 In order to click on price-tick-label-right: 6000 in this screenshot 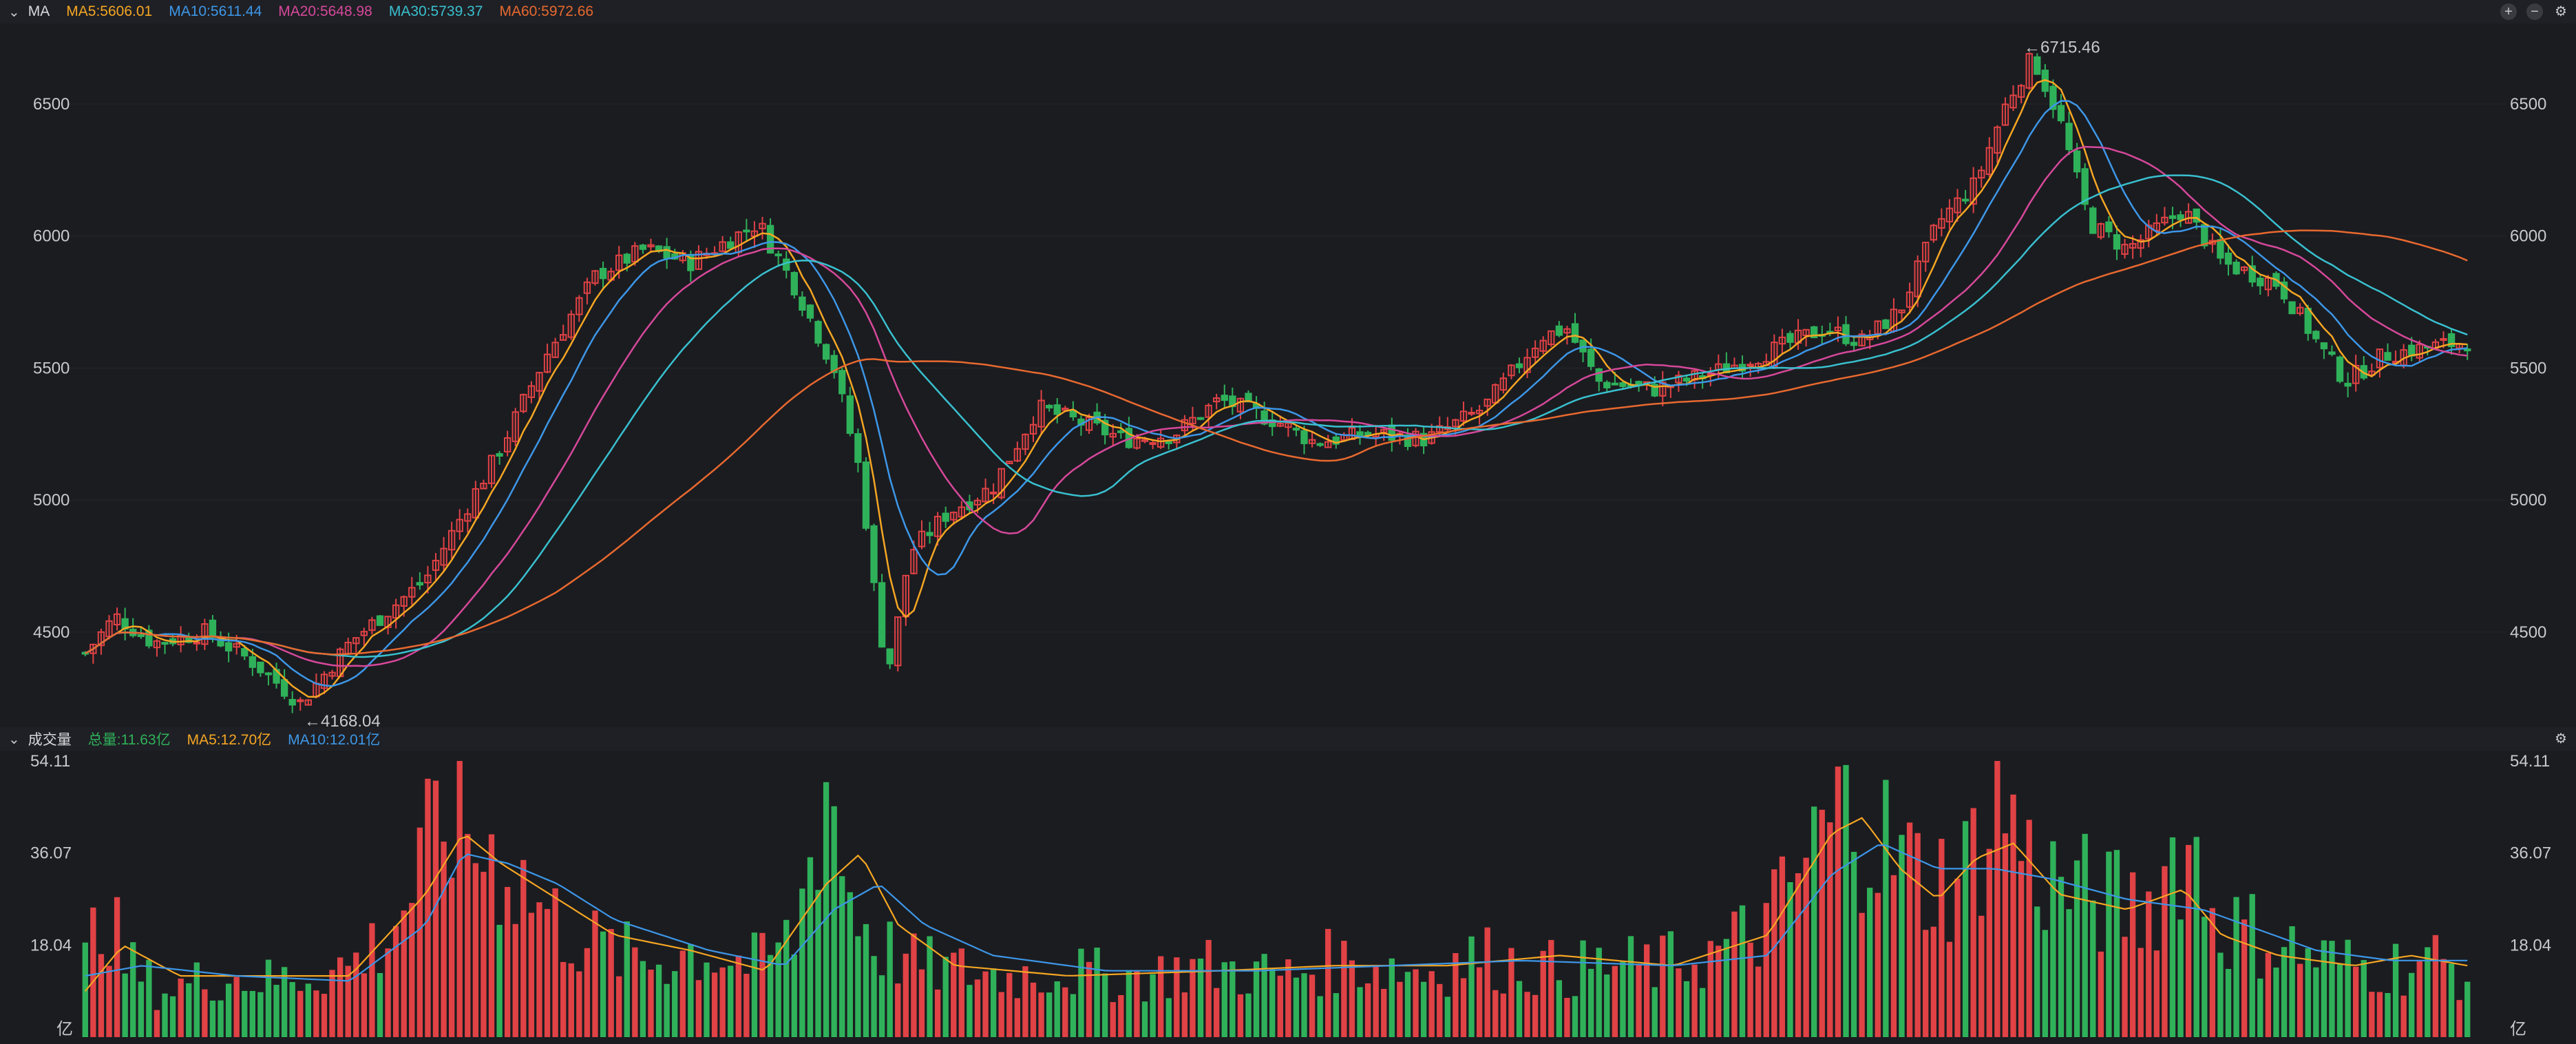, I will do `click(2528, 237)`.